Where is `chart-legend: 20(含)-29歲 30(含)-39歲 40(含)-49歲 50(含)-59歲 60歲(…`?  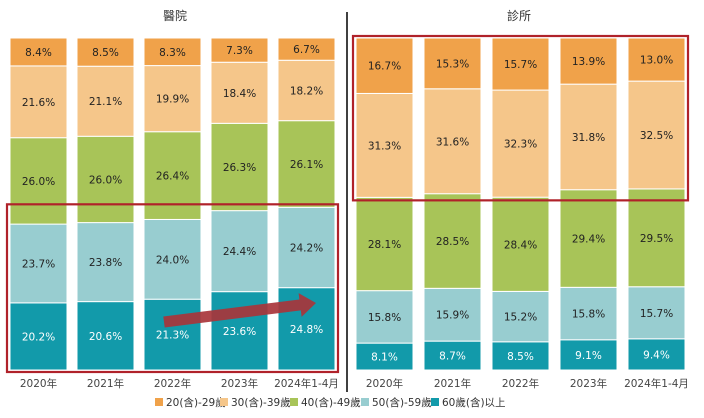 chart-legend: 20(含)-29歲 30(含)-39歲 40(含)-49歲 50(含)-59歲 60歲(… is located at coordinates (330, 402).